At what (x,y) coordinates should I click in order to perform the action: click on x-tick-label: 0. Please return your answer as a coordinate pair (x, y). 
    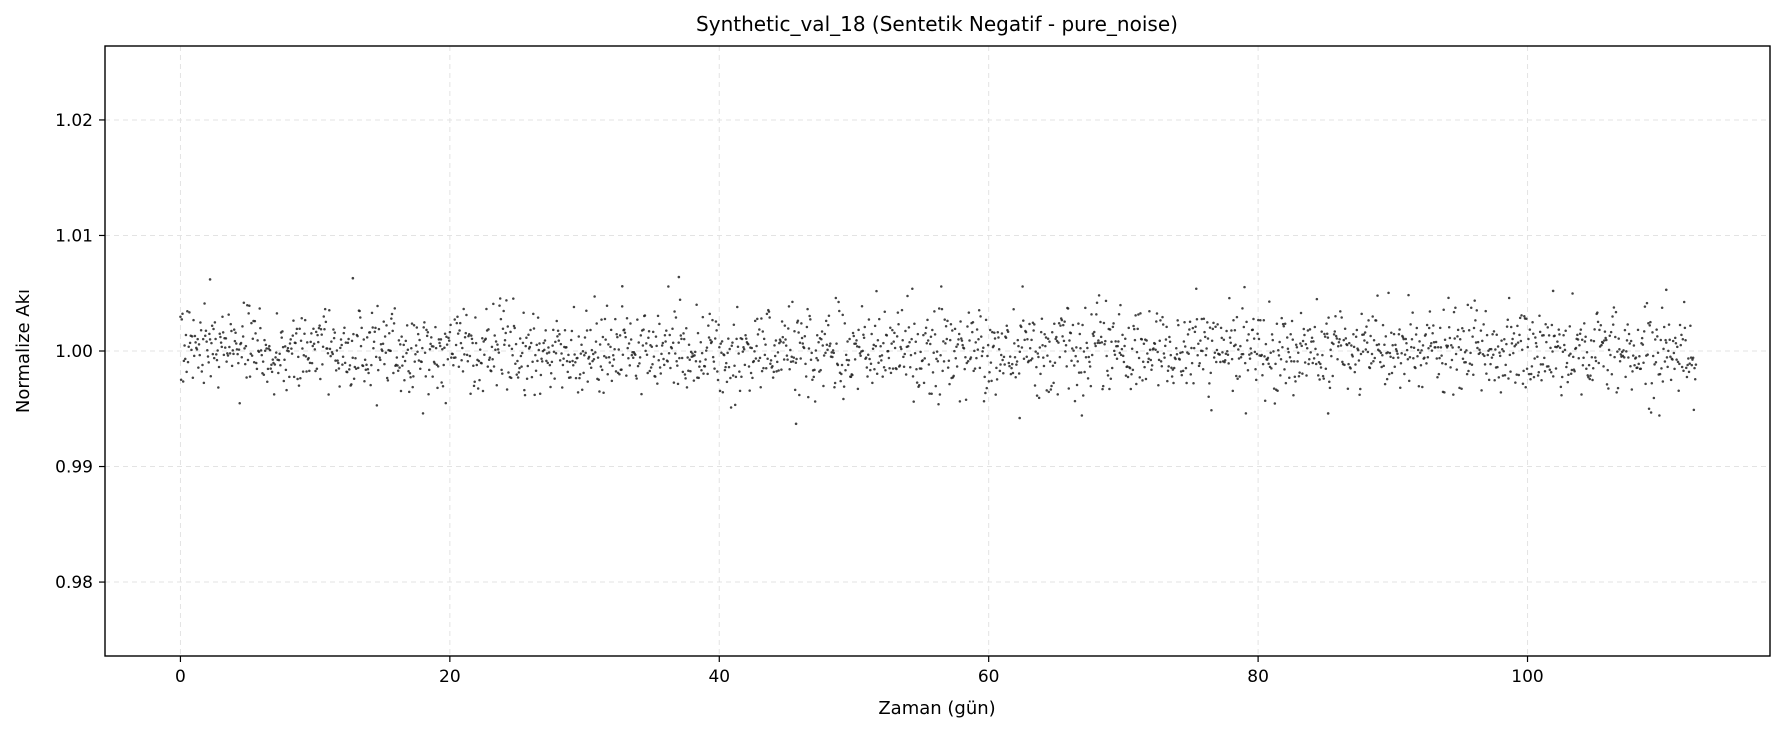
    Looking at the image, I should click on (180, 677).